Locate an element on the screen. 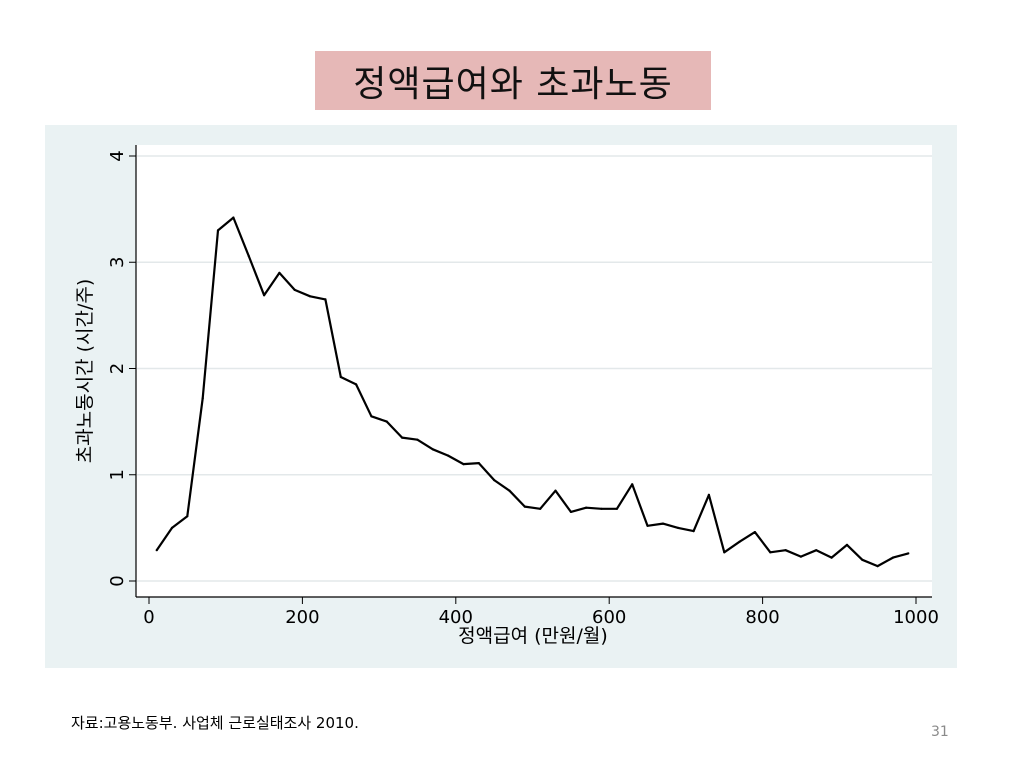 The width and height of the screenshot is (1024, 768). x-tick-label: 1000 is located at coordinates (916, 617).